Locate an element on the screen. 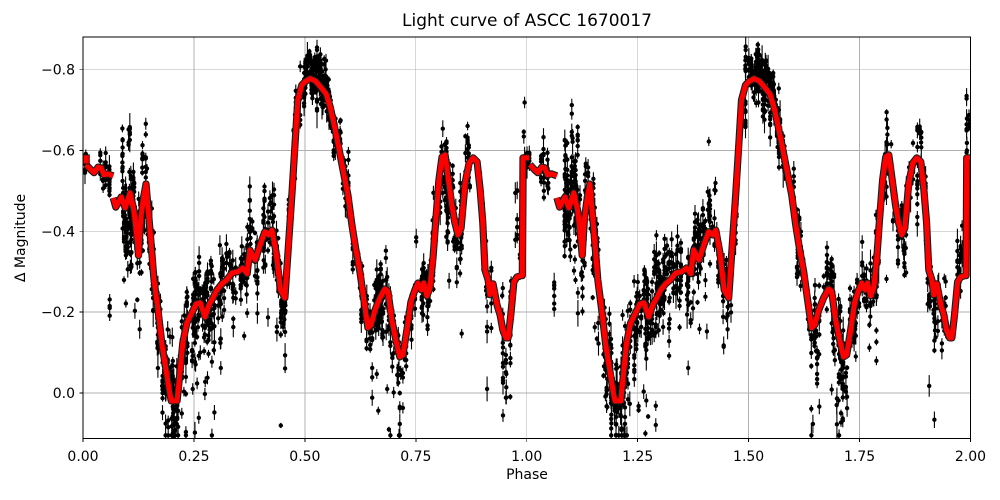  x-tick-label: 1.50 is located at coordinates (748, 457).